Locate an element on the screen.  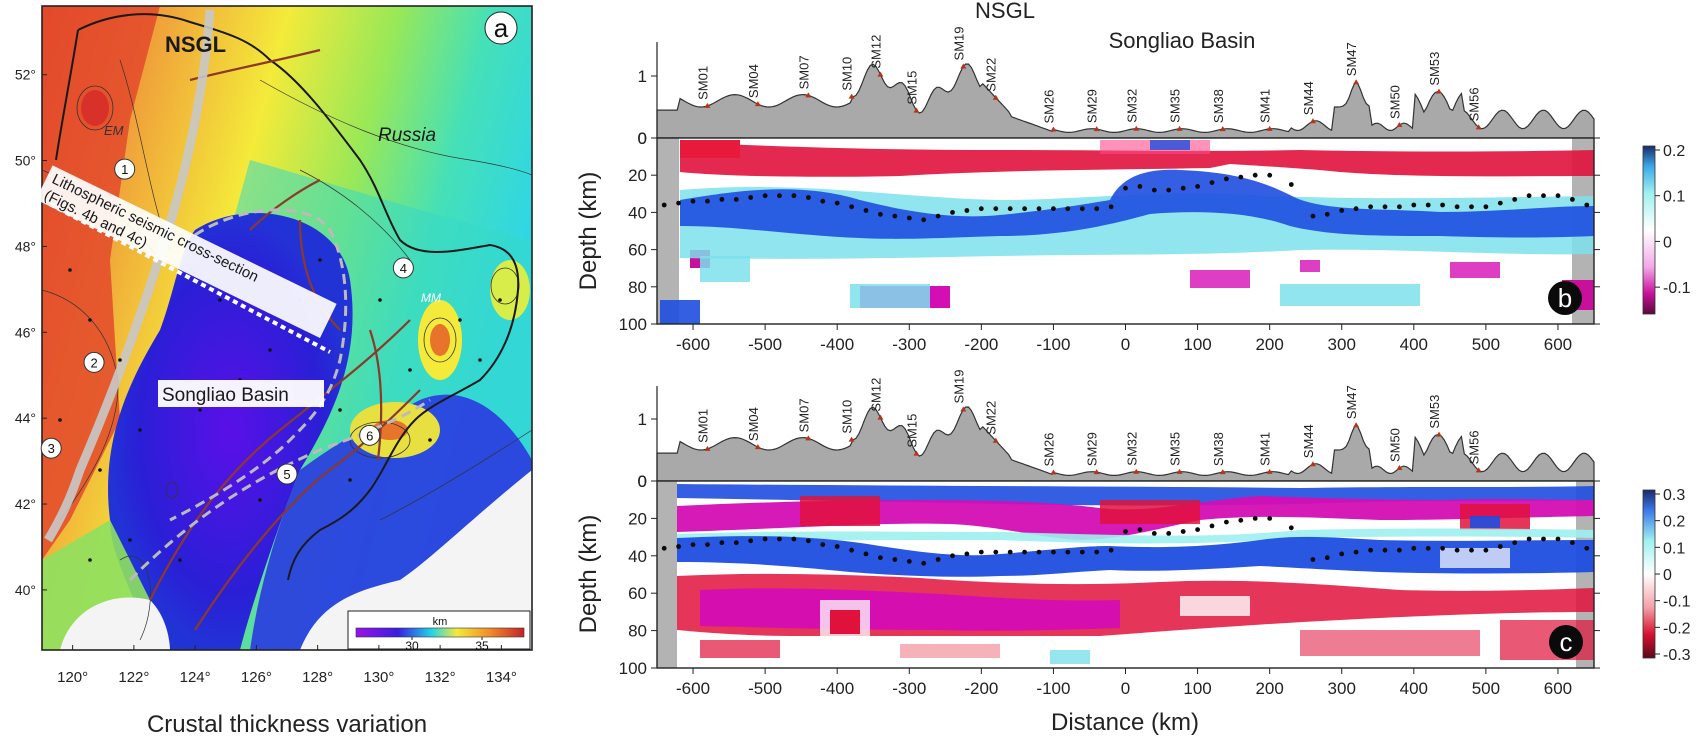
map-colorbar-tick-label: 35 is located at coordinates (482, 646).